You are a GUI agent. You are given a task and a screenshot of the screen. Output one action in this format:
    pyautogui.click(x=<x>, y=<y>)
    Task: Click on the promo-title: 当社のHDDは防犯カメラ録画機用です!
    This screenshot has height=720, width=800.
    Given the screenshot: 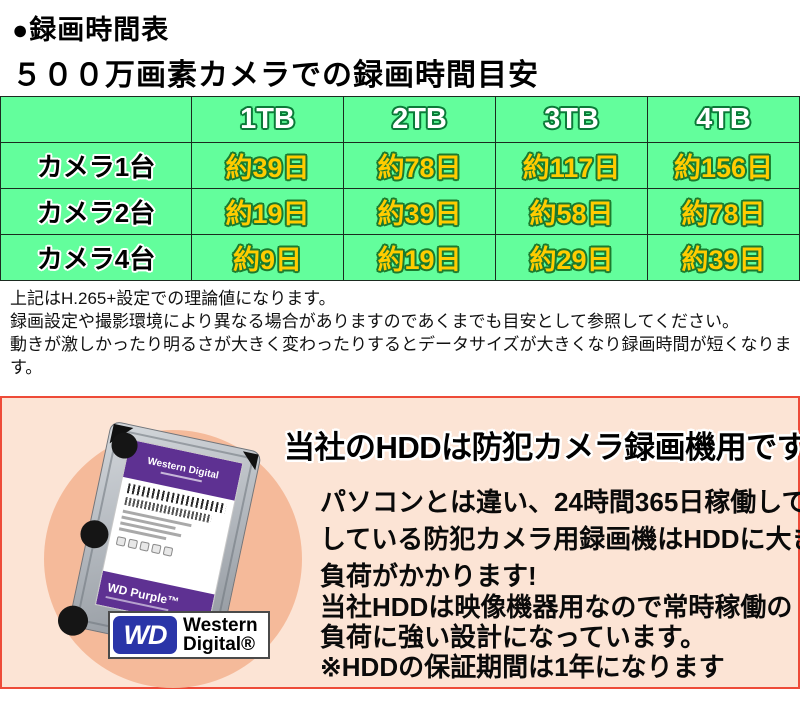 What is the action you would take?
    pyautogui.click(x=542, y=447)
    